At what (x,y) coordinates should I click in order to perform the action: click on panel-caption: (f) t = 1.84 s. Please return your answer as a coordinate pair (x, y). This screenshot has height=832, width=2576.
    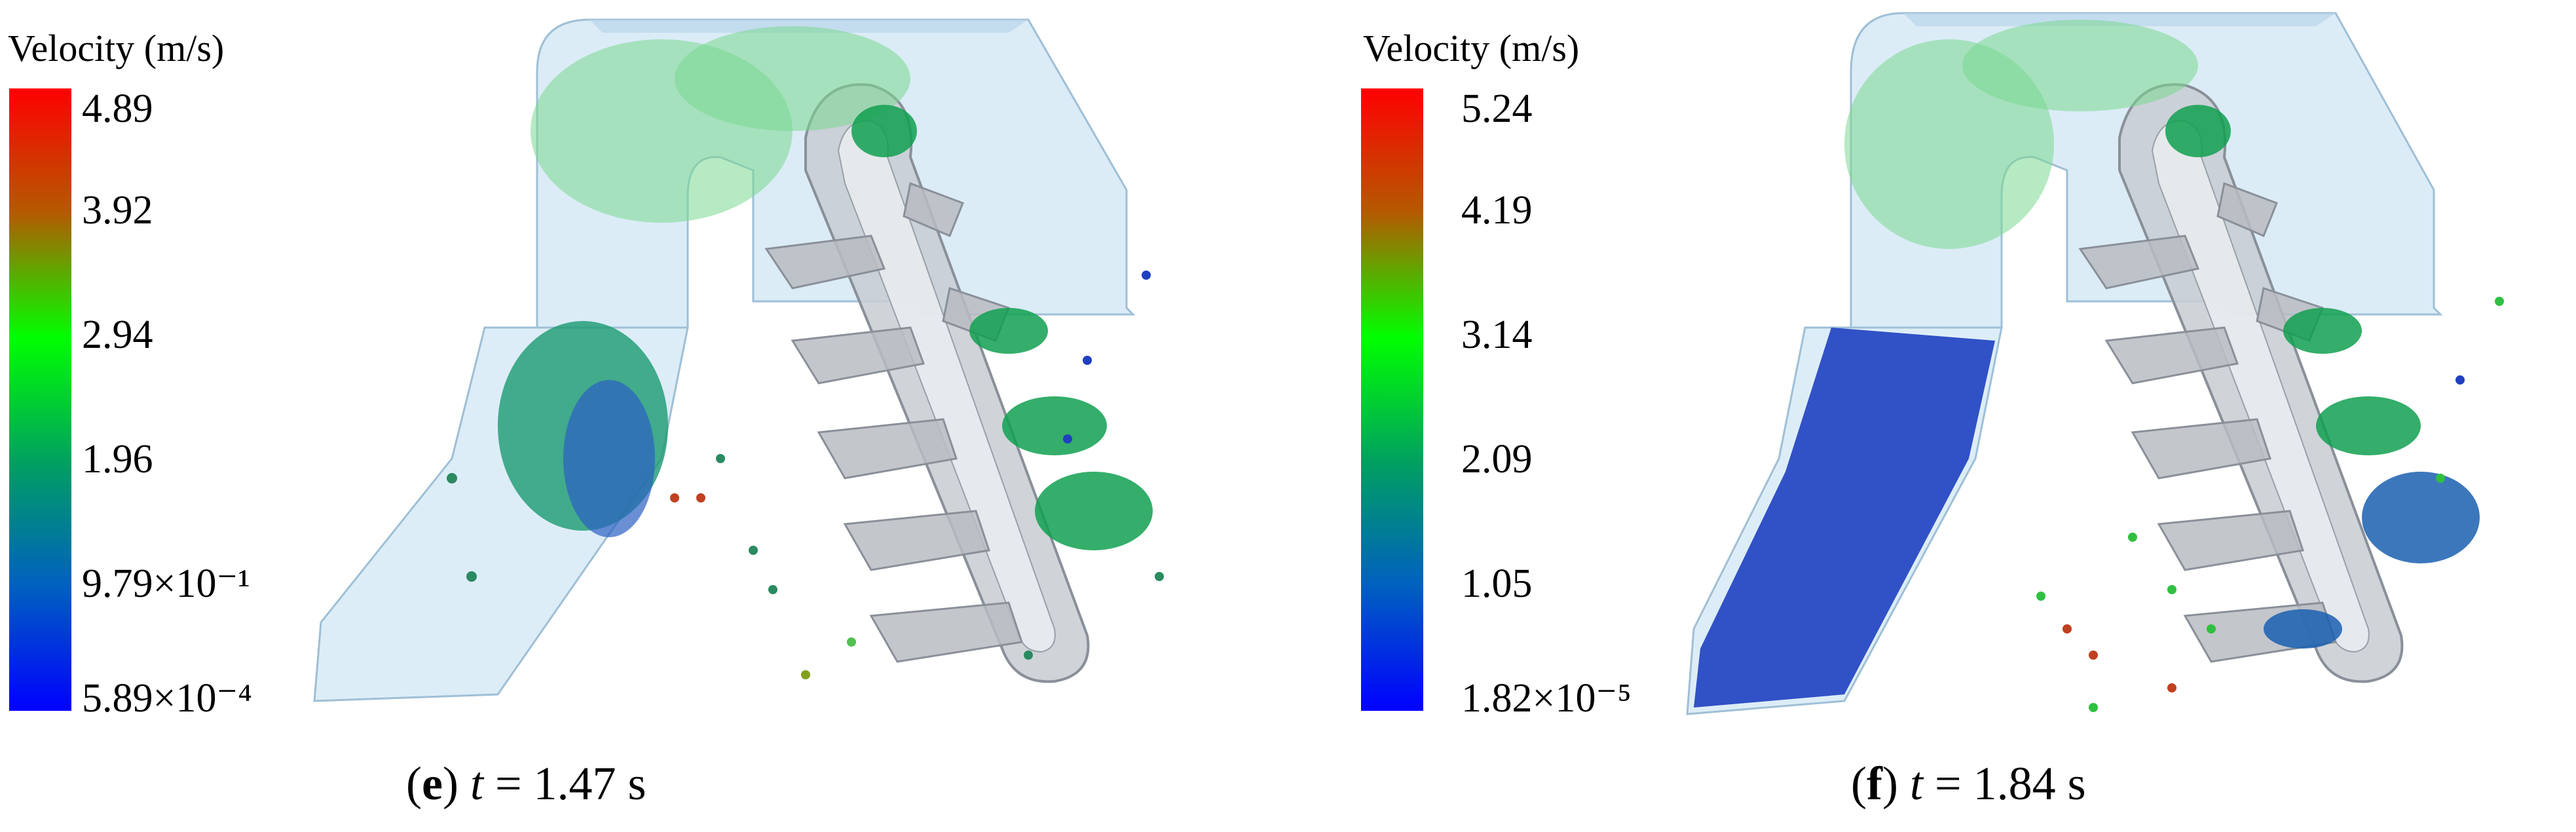
    Looking at the image, I should click on (1968, 783).